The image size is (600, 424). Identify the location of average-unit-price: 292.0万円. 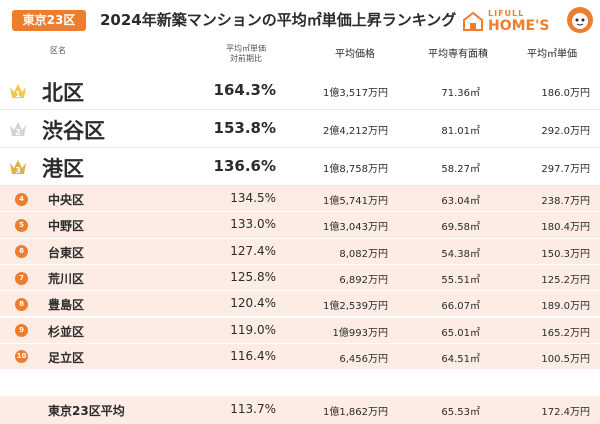
(565, 131).